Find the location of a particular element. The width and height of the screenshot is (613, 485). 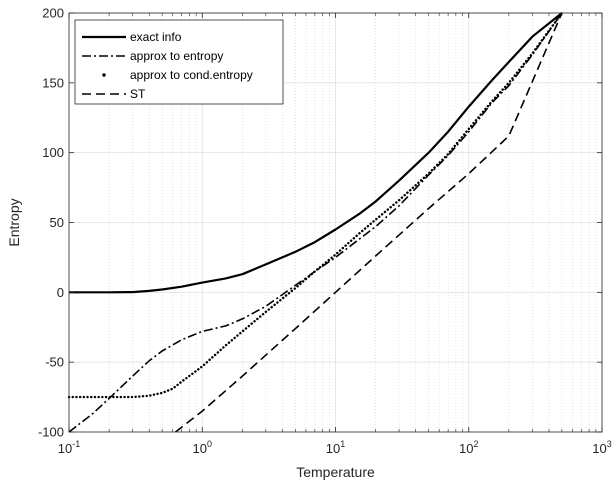

x-tick-label: 10⁻¹ is located at coordinates (69, 447).